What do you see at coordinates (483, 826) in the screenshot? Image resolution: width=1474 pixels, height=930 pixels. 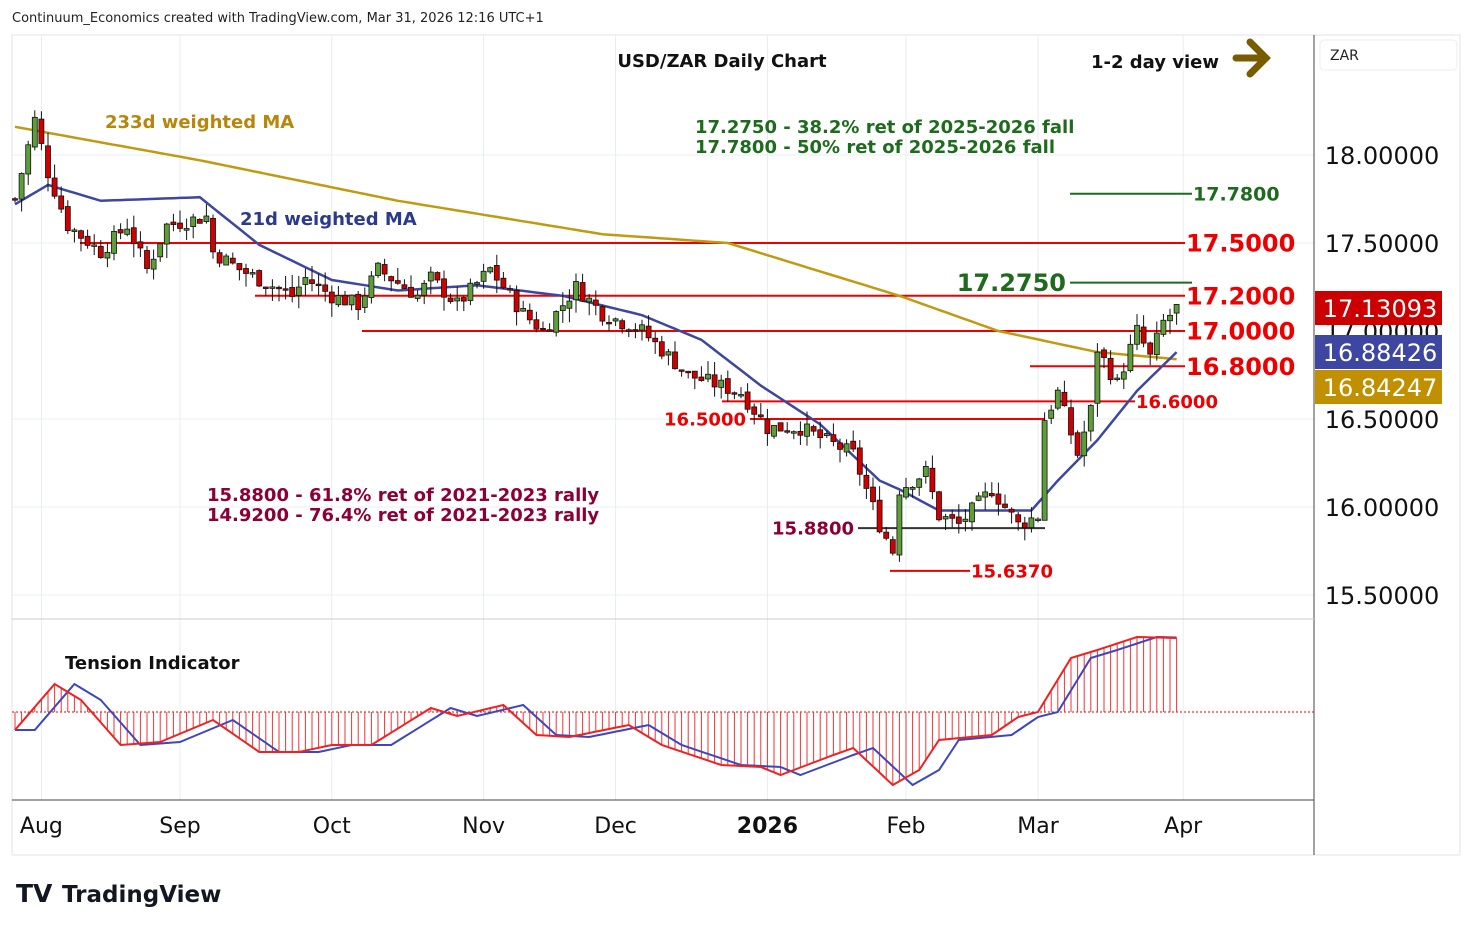 I see `x-tick-label: Nov` at bounding box center [483, 826].